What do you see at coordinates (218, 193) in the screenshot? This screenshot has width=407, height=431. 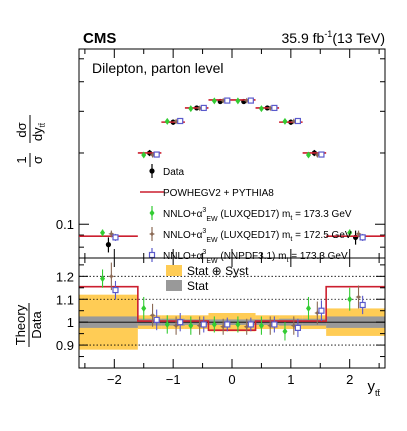 I see `legend-powheg-label: POWHEGV2 + PYTHIA8` at bounding box center [218, 193].